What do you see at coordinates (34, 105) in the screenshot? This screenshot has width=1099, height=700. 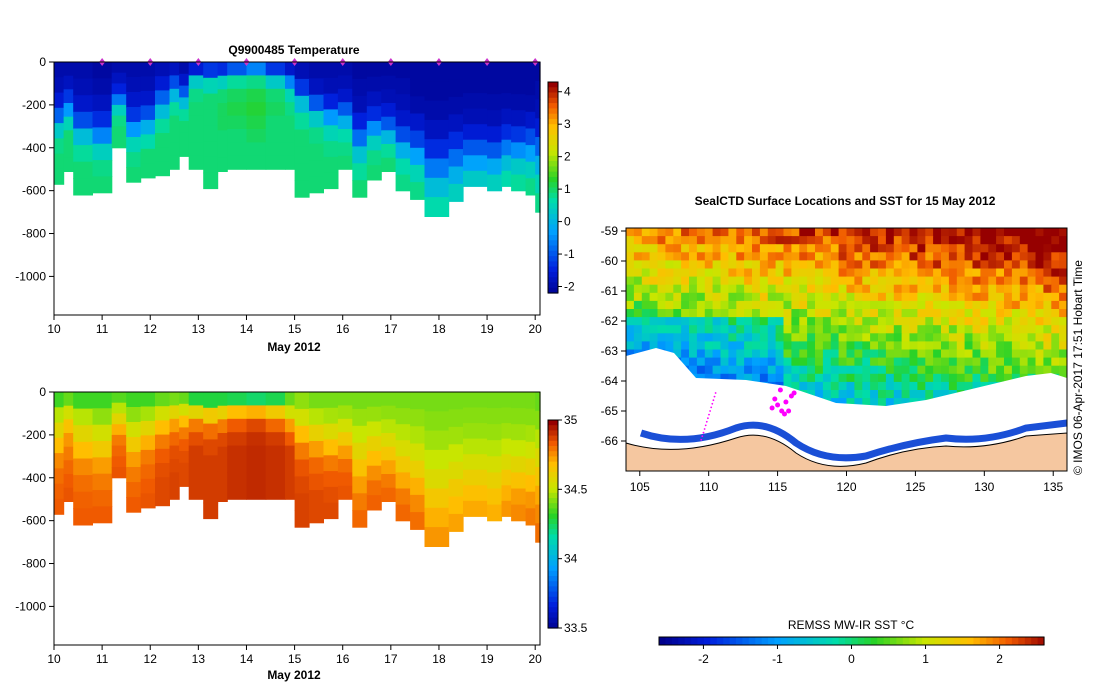 I see `y-tick-label: -200` at bounding box center [34, 105].